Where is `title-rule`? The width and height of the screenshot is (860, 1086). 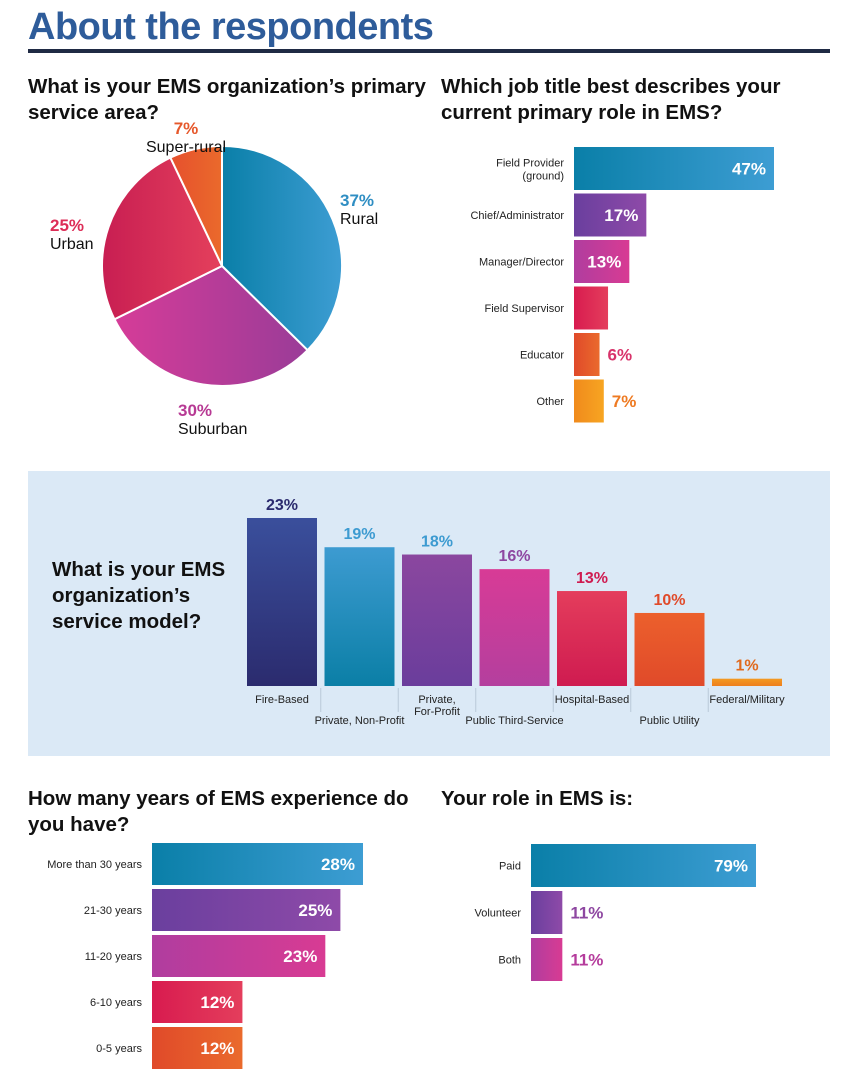 title-rule is located at coordinates (429, 51).